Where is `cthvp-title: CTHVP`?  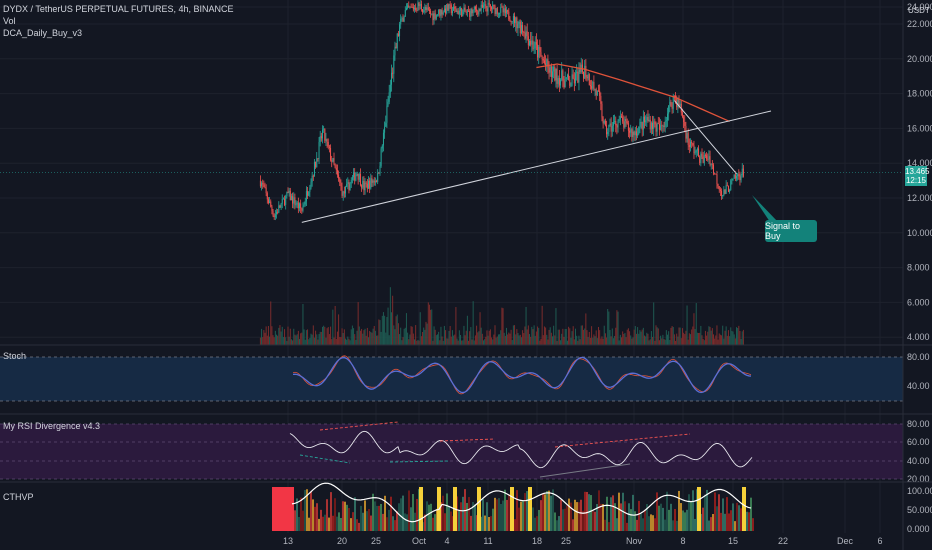
cthvp-title: CTHVP is located at coordinates (18, 497).